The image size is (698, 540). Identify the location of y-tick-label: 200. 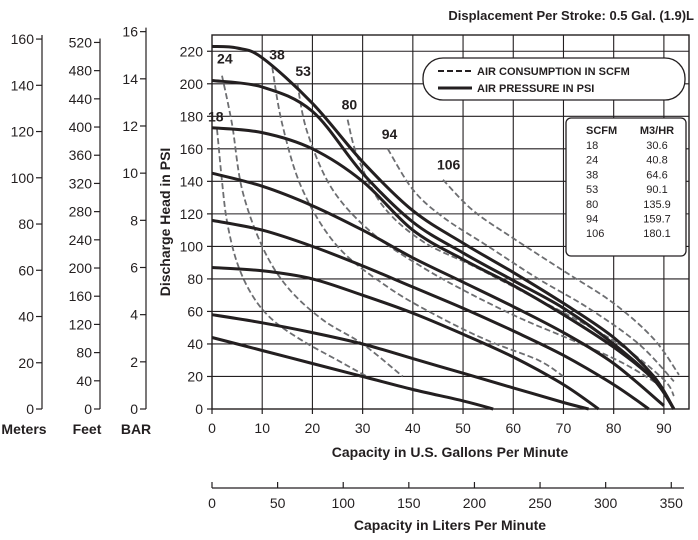
(192, 84).